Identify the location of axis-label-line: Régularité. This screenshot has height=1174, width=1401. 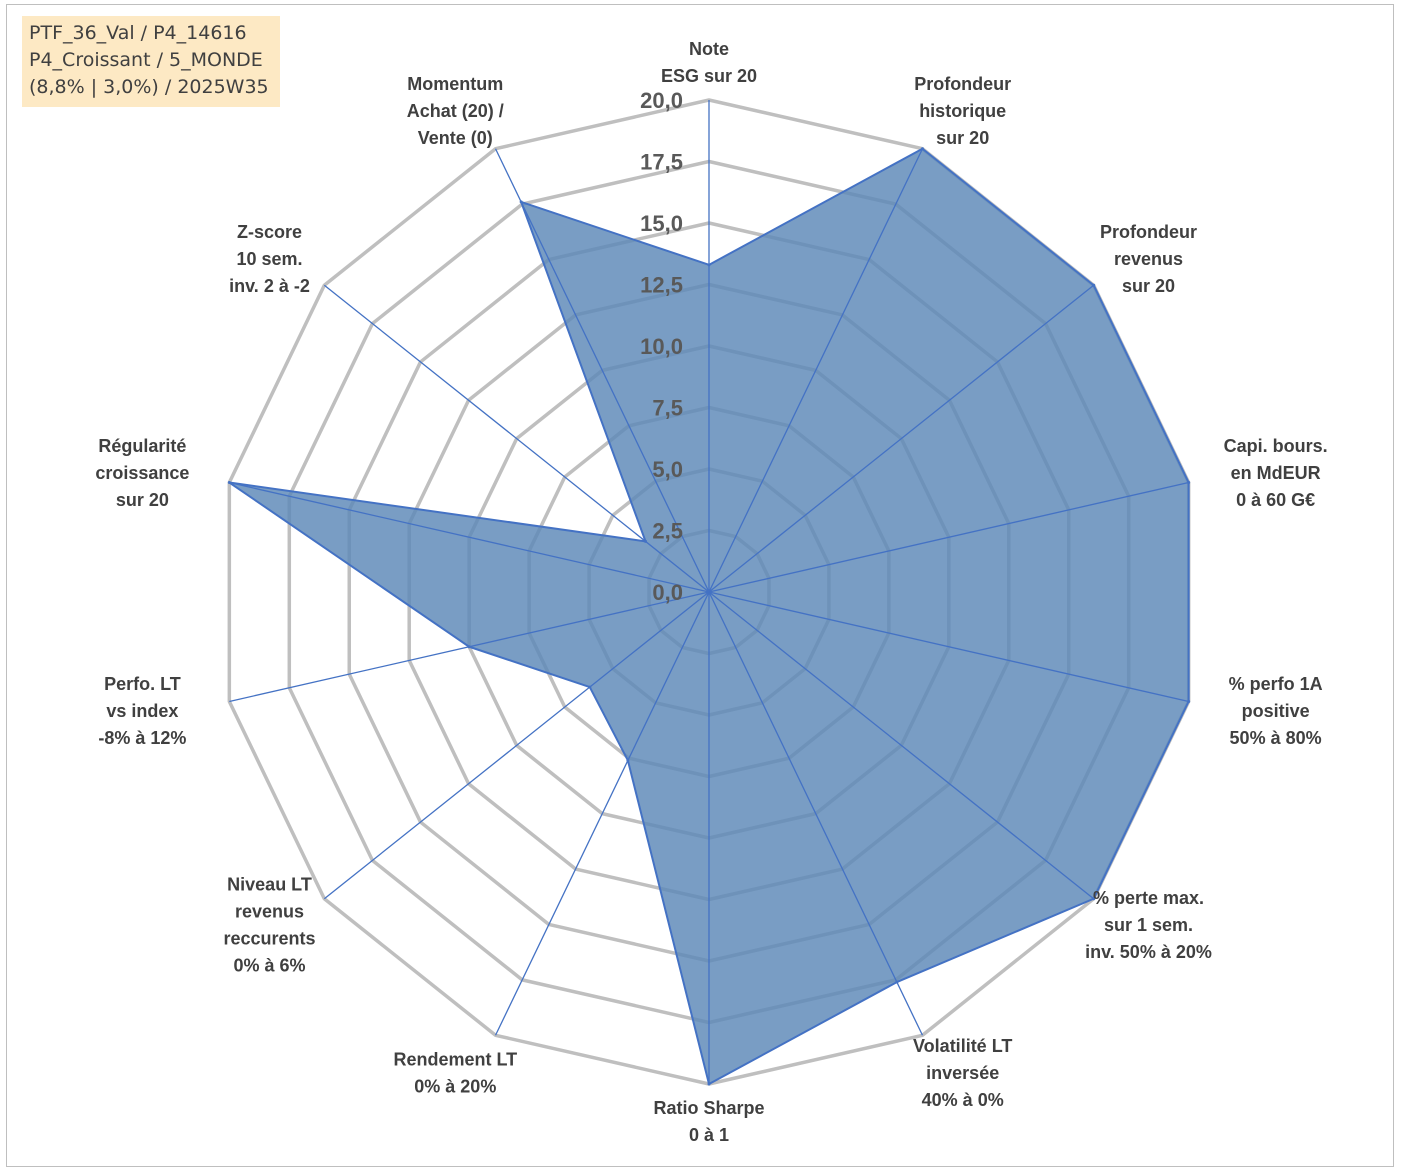
(142, 446).